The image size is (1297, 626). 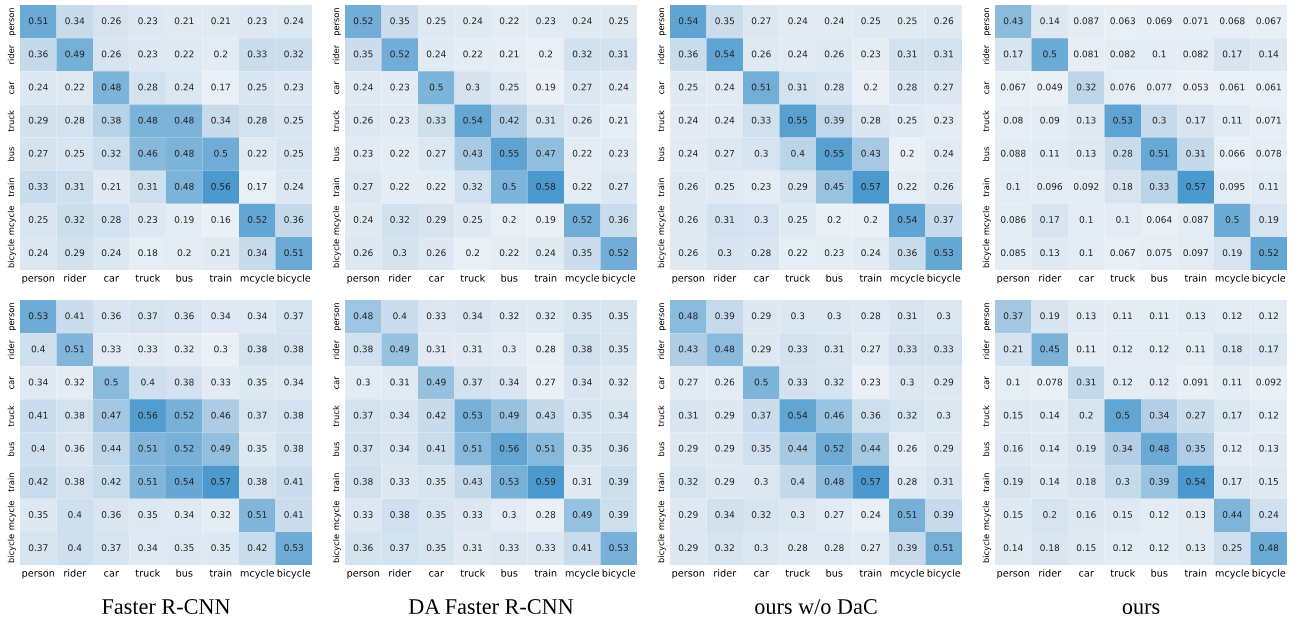 I want to click on x-tick-label: car, so click(x=761, y=574).